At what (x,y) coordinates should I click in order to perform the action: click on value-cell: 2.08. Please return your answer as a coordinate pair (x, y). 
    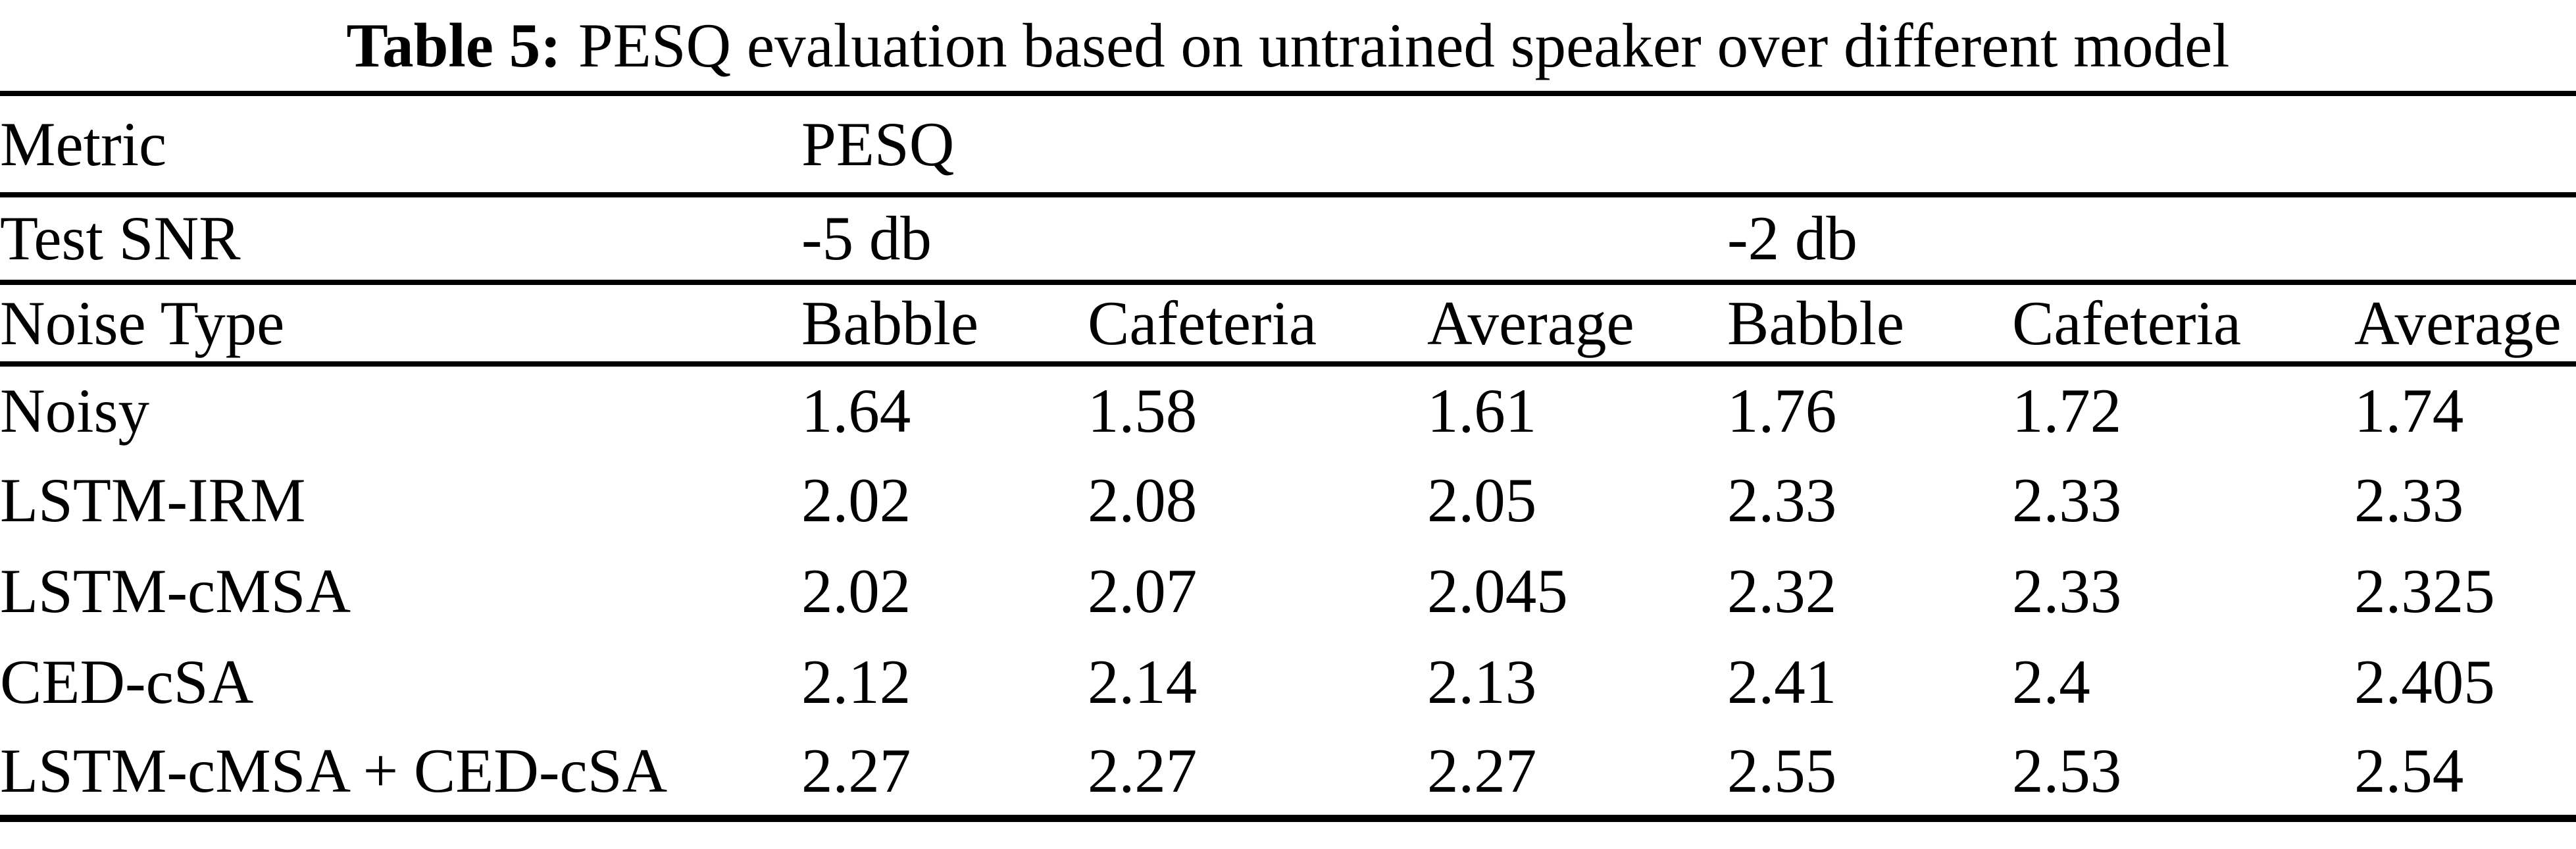
    Looking at the image, I should click on (1143, 500).